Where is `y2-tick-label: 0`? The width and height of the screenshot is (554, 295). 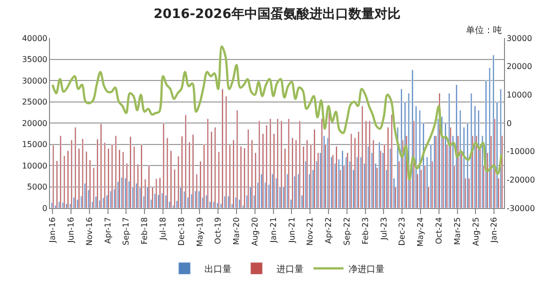
y2-tick-label: 0 is located at coordinates (509, 123).